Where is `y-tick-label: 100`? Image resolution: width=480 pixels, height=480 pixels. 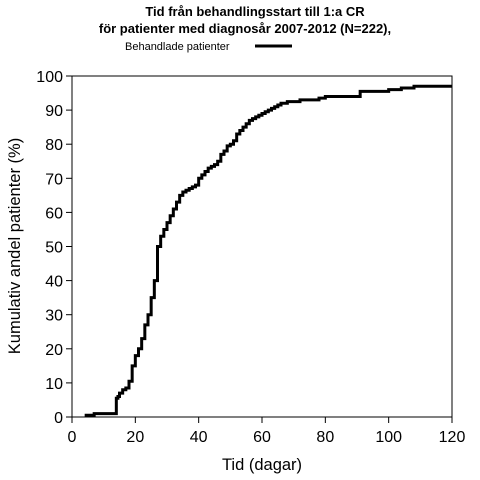 y-tick-label: 100 is located at coordinates (49, 77).